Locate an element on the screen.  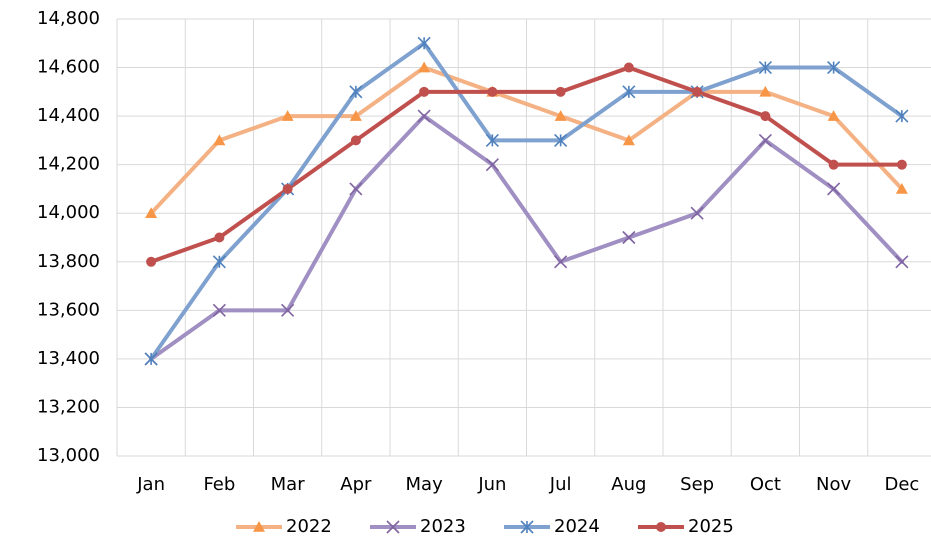
x-tick-label: Dec is located at coordinates (901, 484).